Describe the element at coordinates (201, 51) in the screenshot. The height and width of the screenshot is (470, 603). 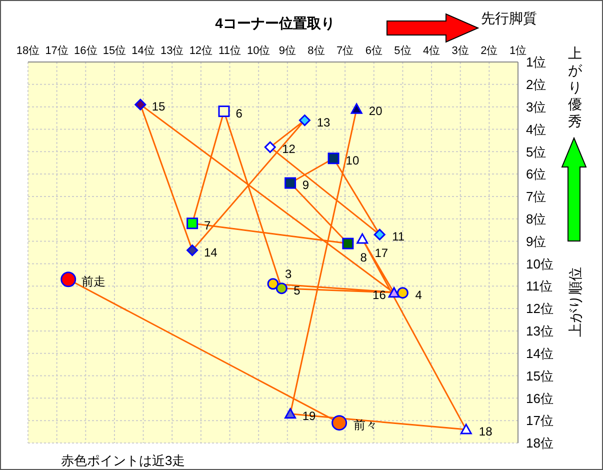
I see `x-tick-label: 12位` at that location.